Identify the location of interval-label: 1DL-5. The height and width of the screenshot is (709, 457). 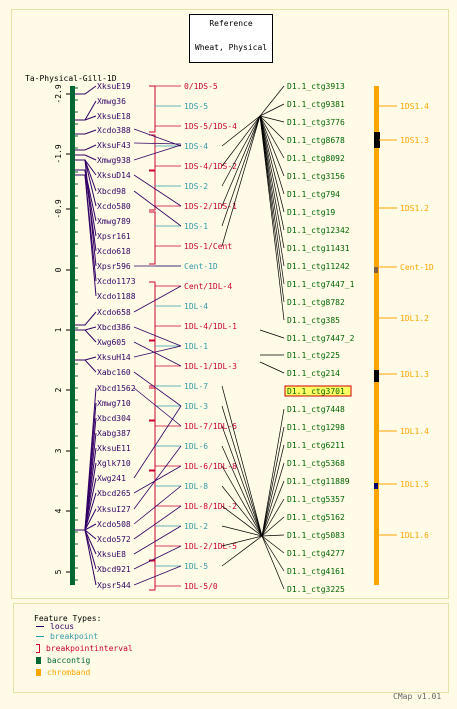
(196, 566).